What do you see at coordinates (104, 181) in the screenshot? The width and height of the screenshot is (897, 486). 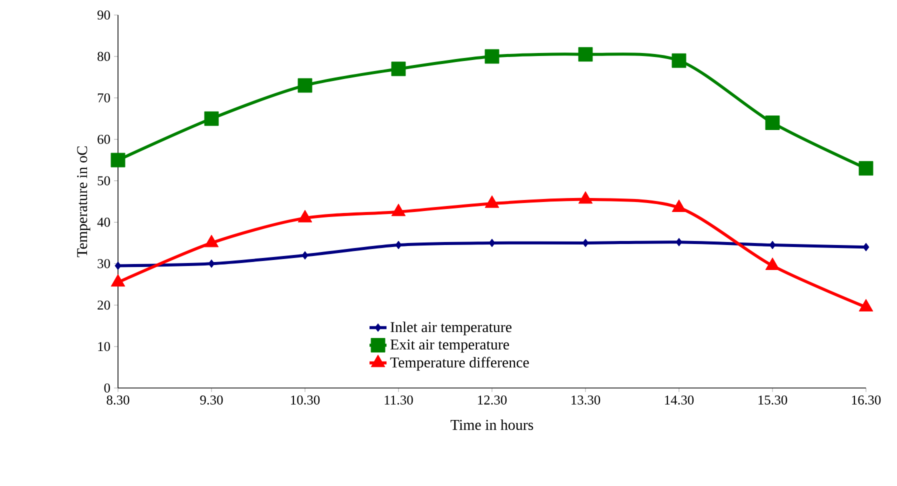 I see `y-tick-label: 50` at bounding box center [104, 181].